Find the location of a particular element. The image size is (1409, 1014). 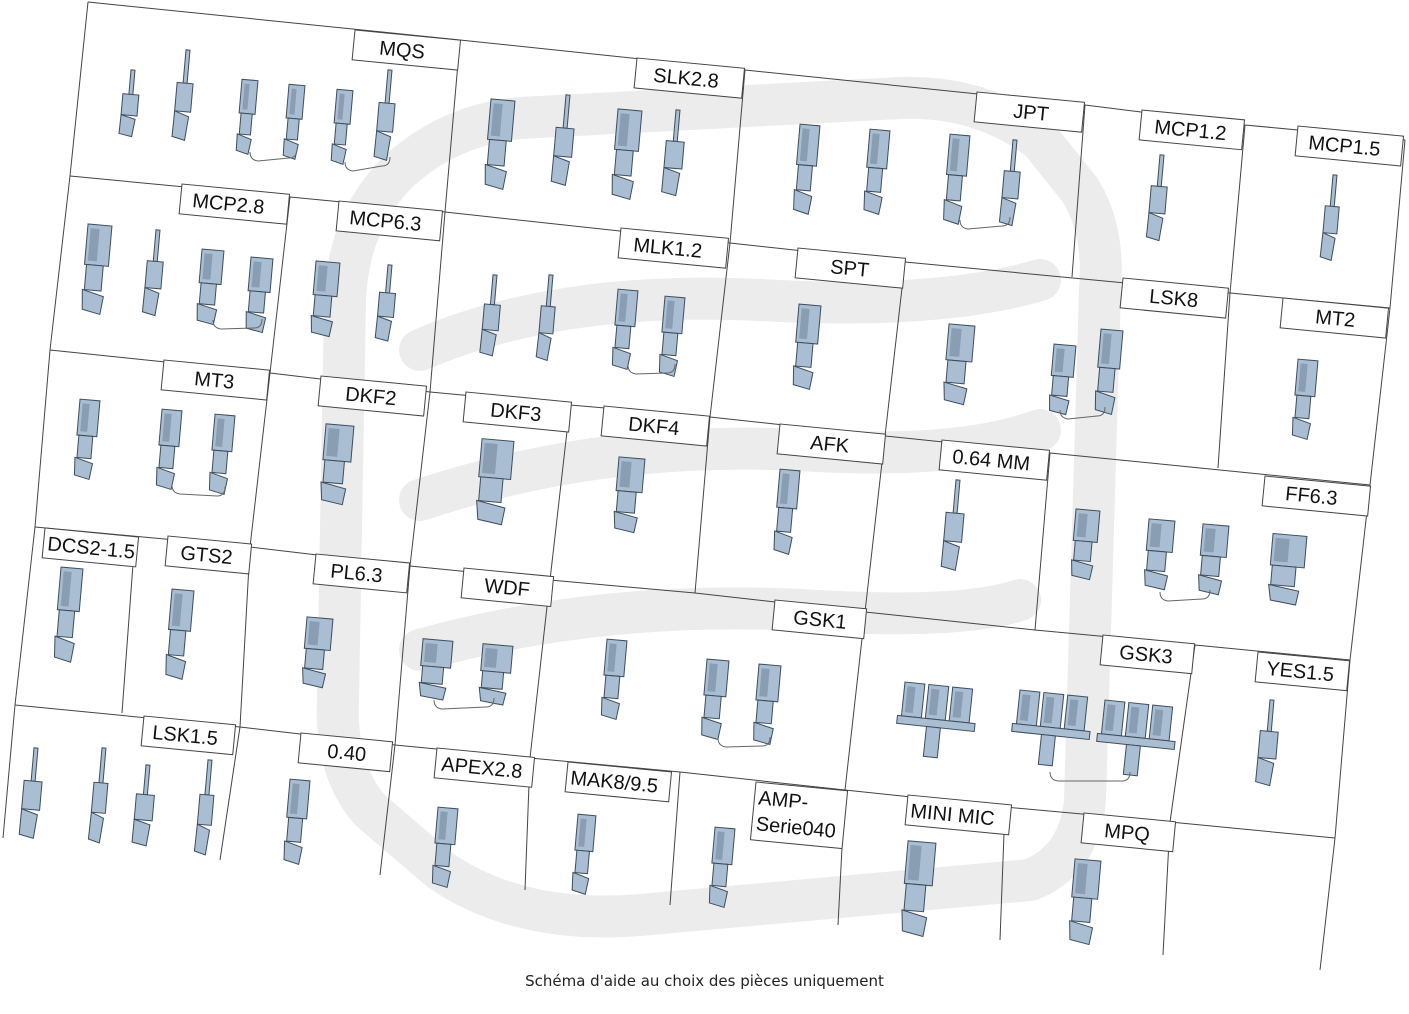

label-spt-text: SPT is located at coordinates (849, 269).